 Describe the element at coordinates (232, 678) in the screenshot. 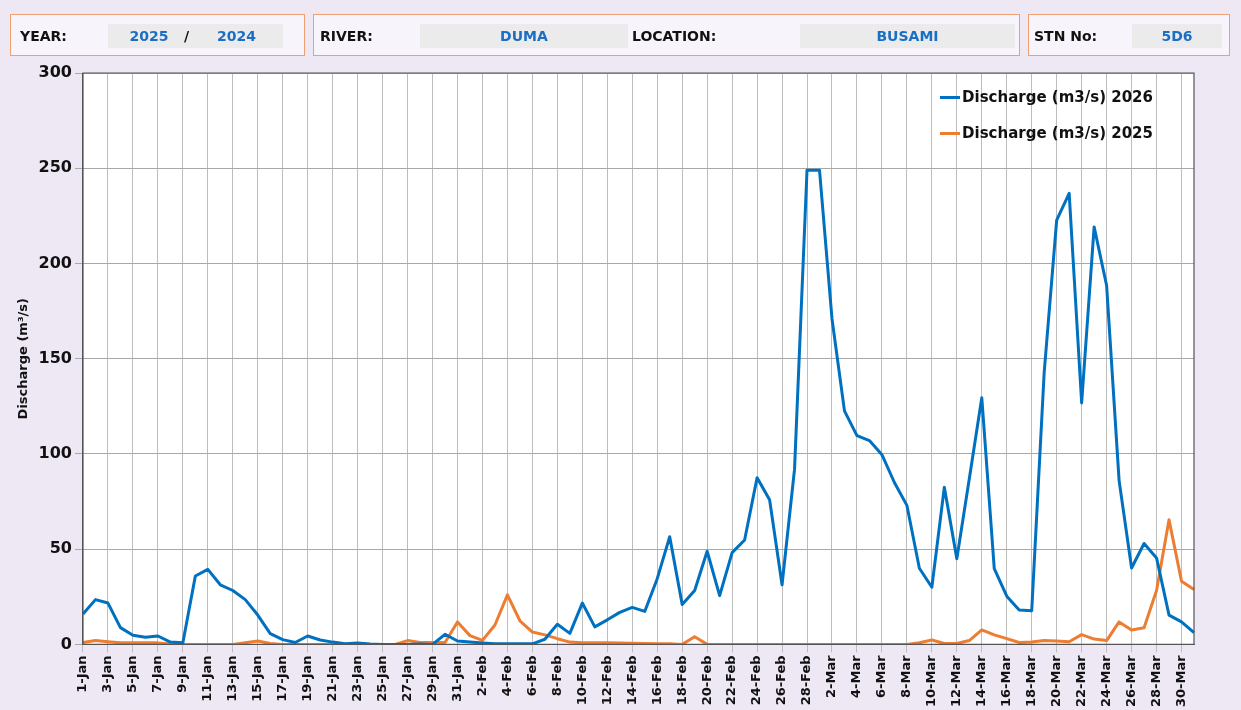

I see `x-tick-label: 13-Jan` at that location.